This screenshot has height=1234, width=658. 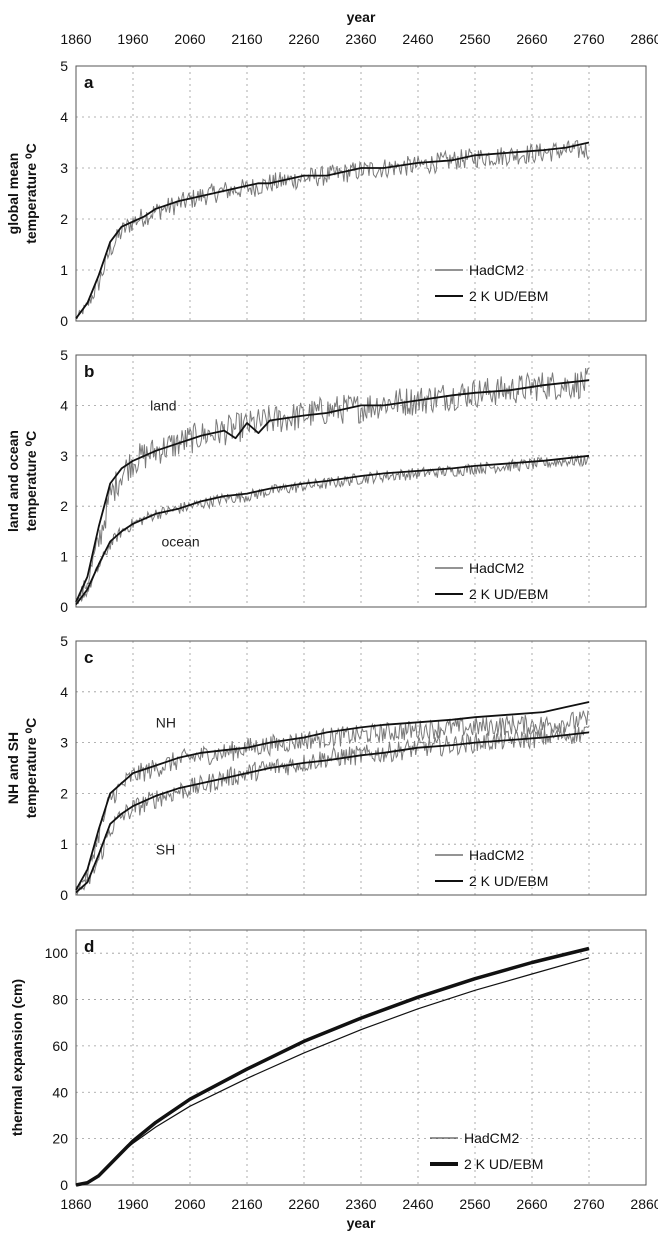 What do you see at coordinates (22, 481) in the screenshot?
I see `y-axis-title: land and ocean temperature ⁰C` at bounding box center [22, 481].